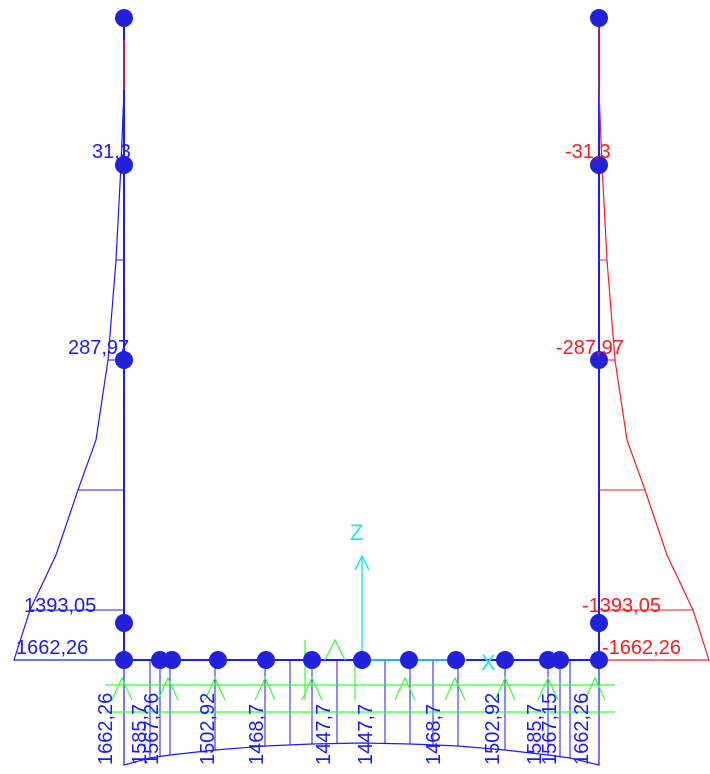  What do you see at coordinates (98, 348) in the screenshot?
I see `left-label-2: 287,97` at bounding box center [98, 348].